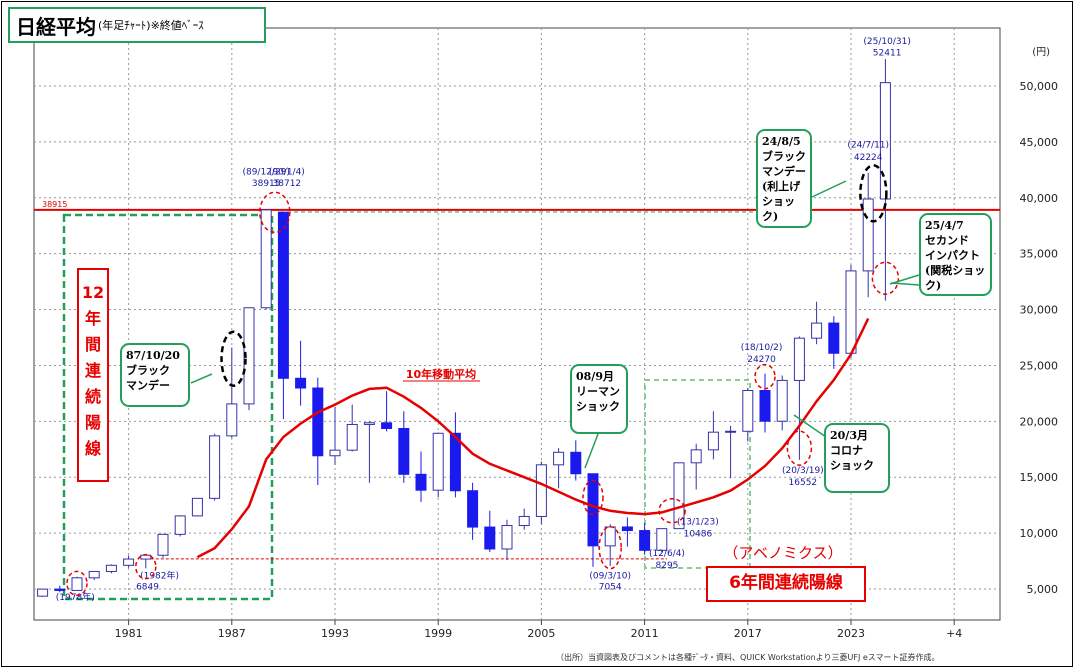 Image resolution: width=1076 pixels, height=670 pixels. I want to click on value-label: 8295, so click(667, 566).